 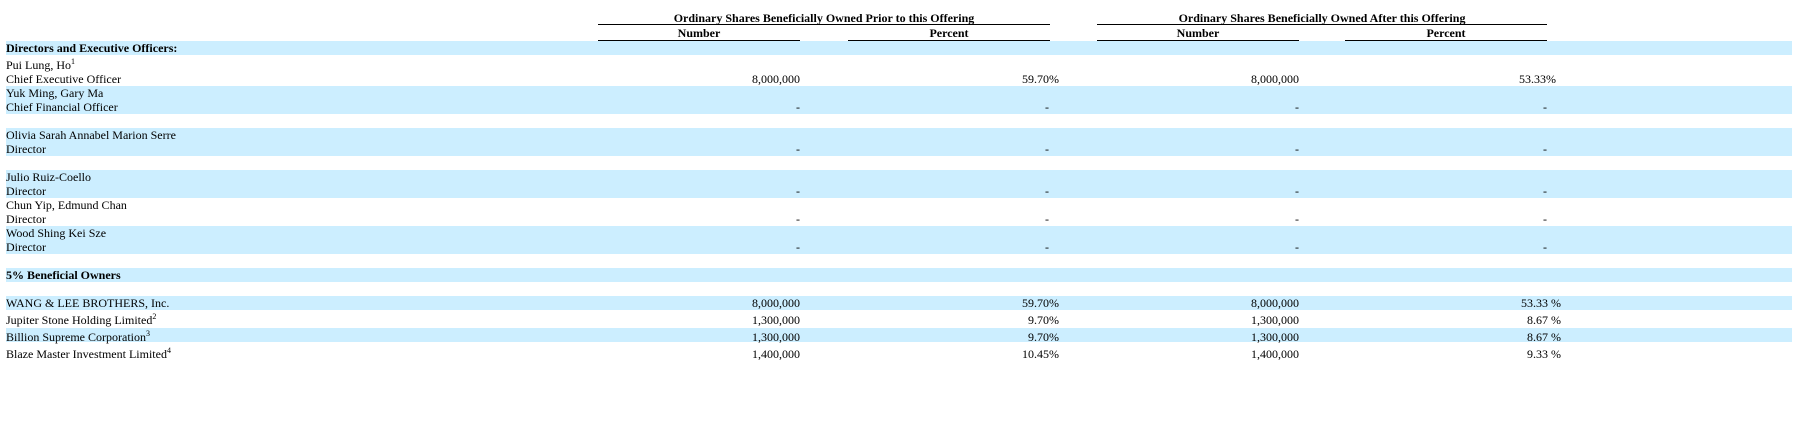 I want to click on footnote-marker: 3, so click(x=148, y=333).